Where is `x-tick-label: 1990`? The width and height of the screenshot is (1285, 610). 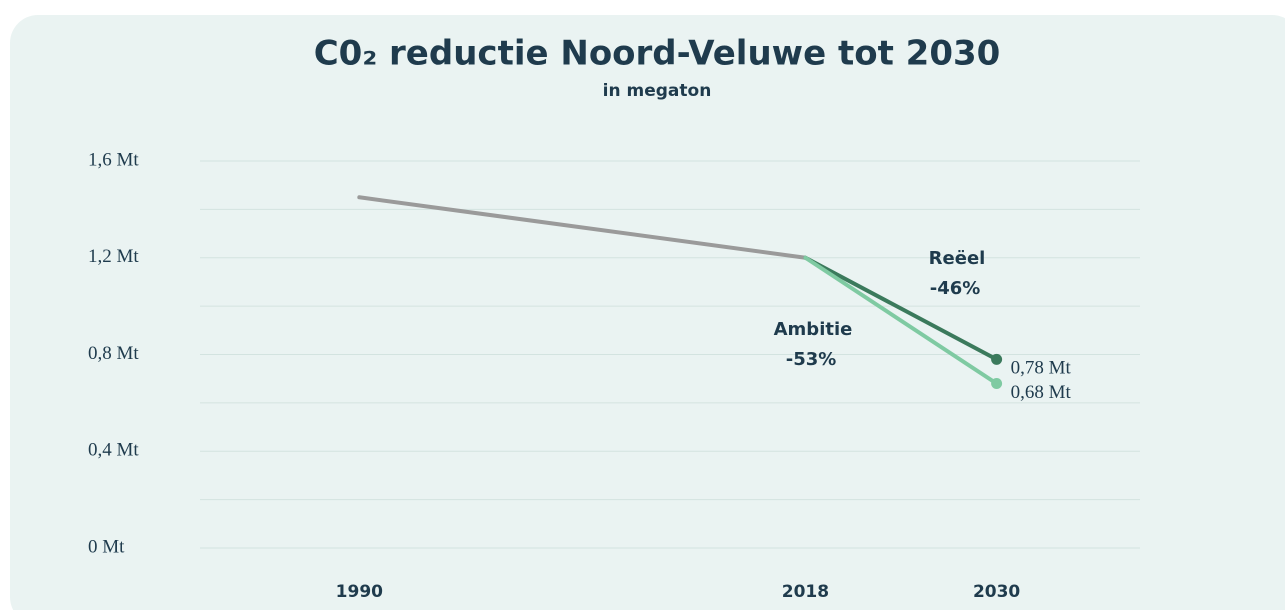
x-tick-label: 1990 is located at coordinates (359, 592).